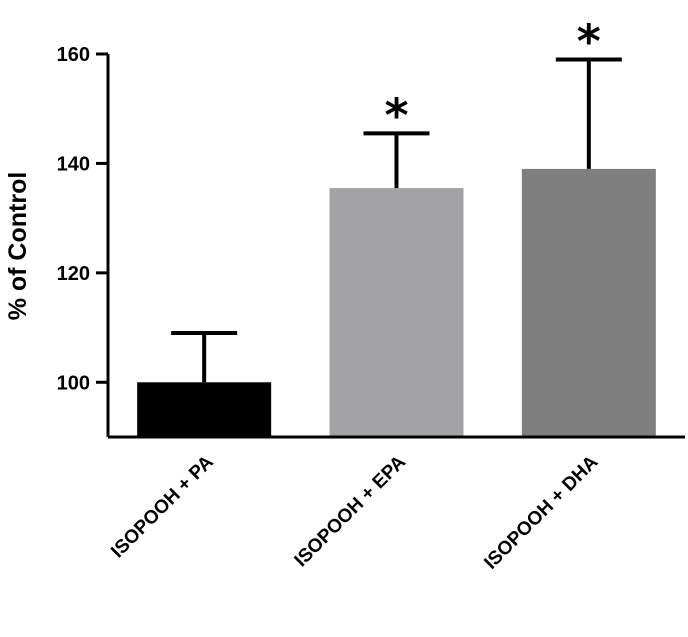  I want to click on y-tick-label: 160, so click(73, 55).